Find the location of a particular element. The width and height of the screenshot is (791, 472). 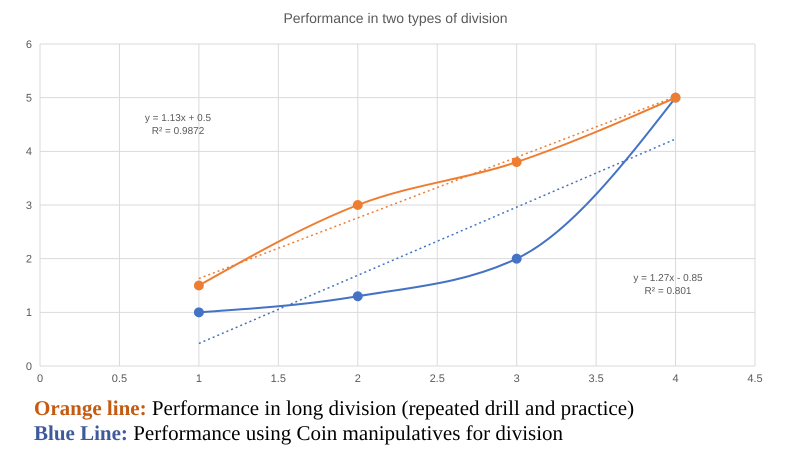

y-tick-label: 2 is located at coordinates (29, 260).